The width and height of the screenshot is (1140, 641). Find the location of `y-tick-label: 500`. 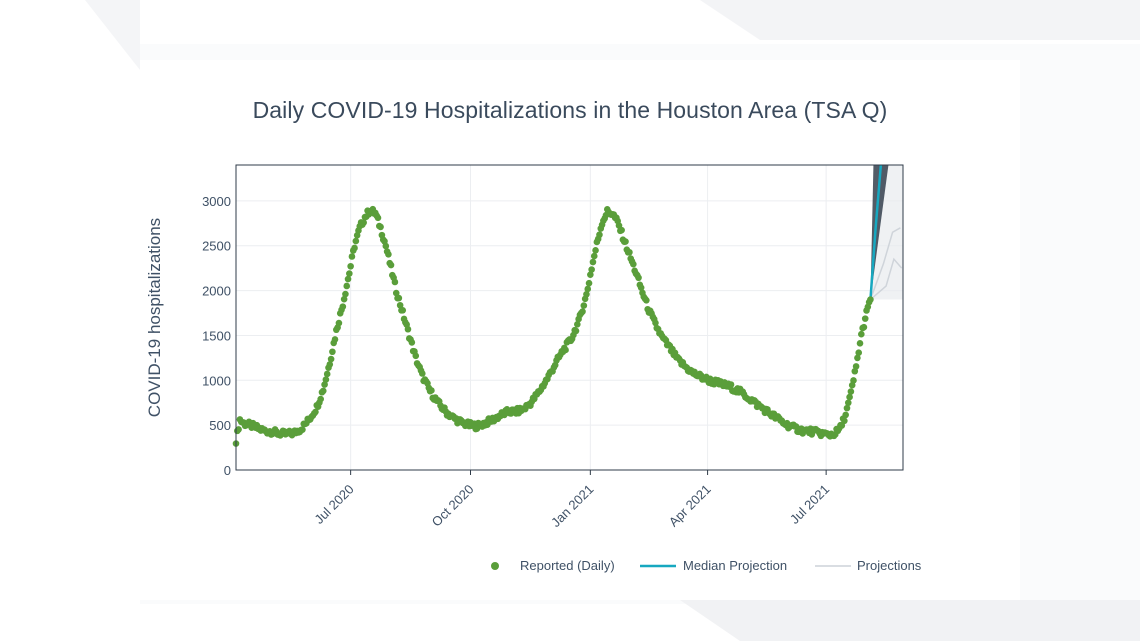

y-tick-label: 500 is located at coordinates (220, 425).